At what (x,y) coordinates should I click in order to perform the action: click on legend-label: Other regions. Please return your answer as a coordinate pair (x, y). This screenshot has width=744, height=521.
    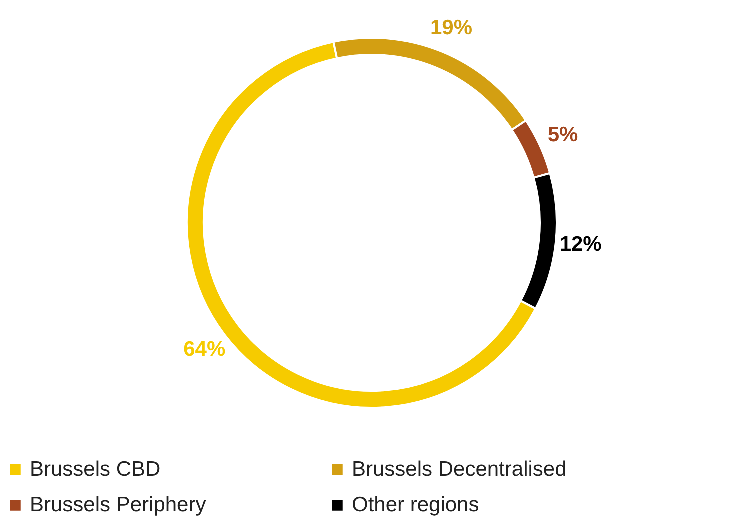
    Looking at the image, I should click on (416, 505).